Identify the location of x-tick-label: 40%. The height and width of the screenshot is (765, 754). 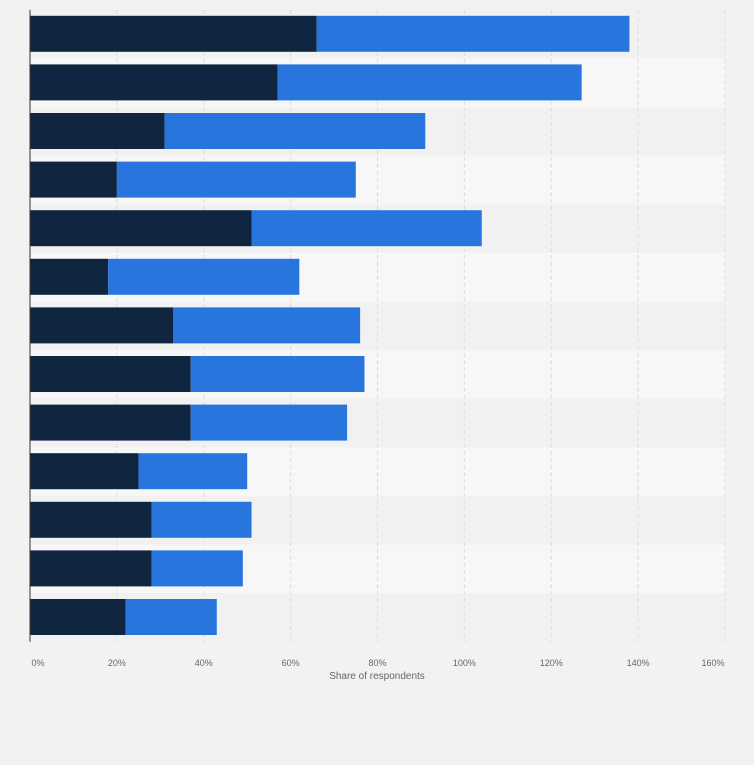
(204, 663).